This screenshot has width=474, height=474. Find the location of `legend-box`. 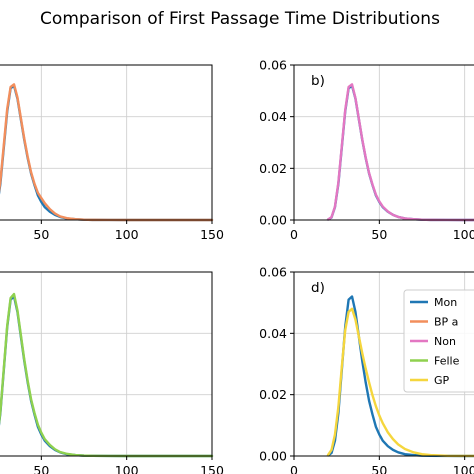

legend-box is located at coordinates (438, 341).